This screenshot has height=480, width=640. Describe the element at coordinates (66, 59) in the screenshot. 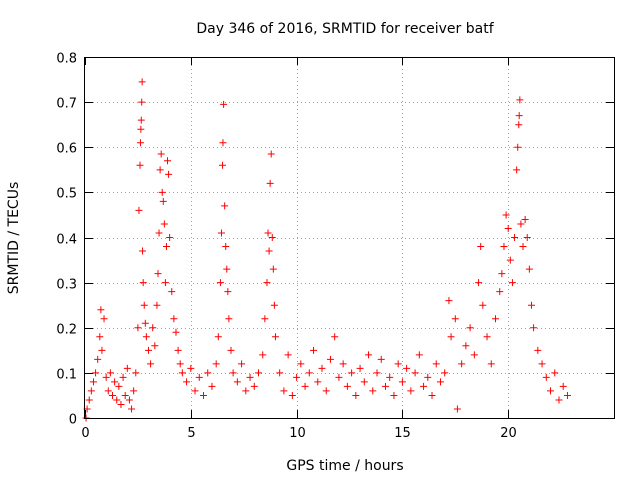

I see `y-tick-label: 0.8` at that location.